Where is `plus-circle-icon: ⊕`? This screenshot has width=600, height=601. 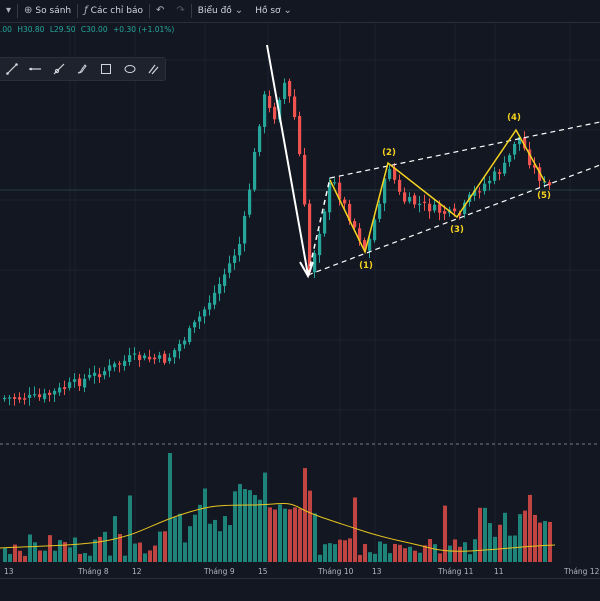 plus-circle-icon: ⊕ is located at coordinates (28, 10).